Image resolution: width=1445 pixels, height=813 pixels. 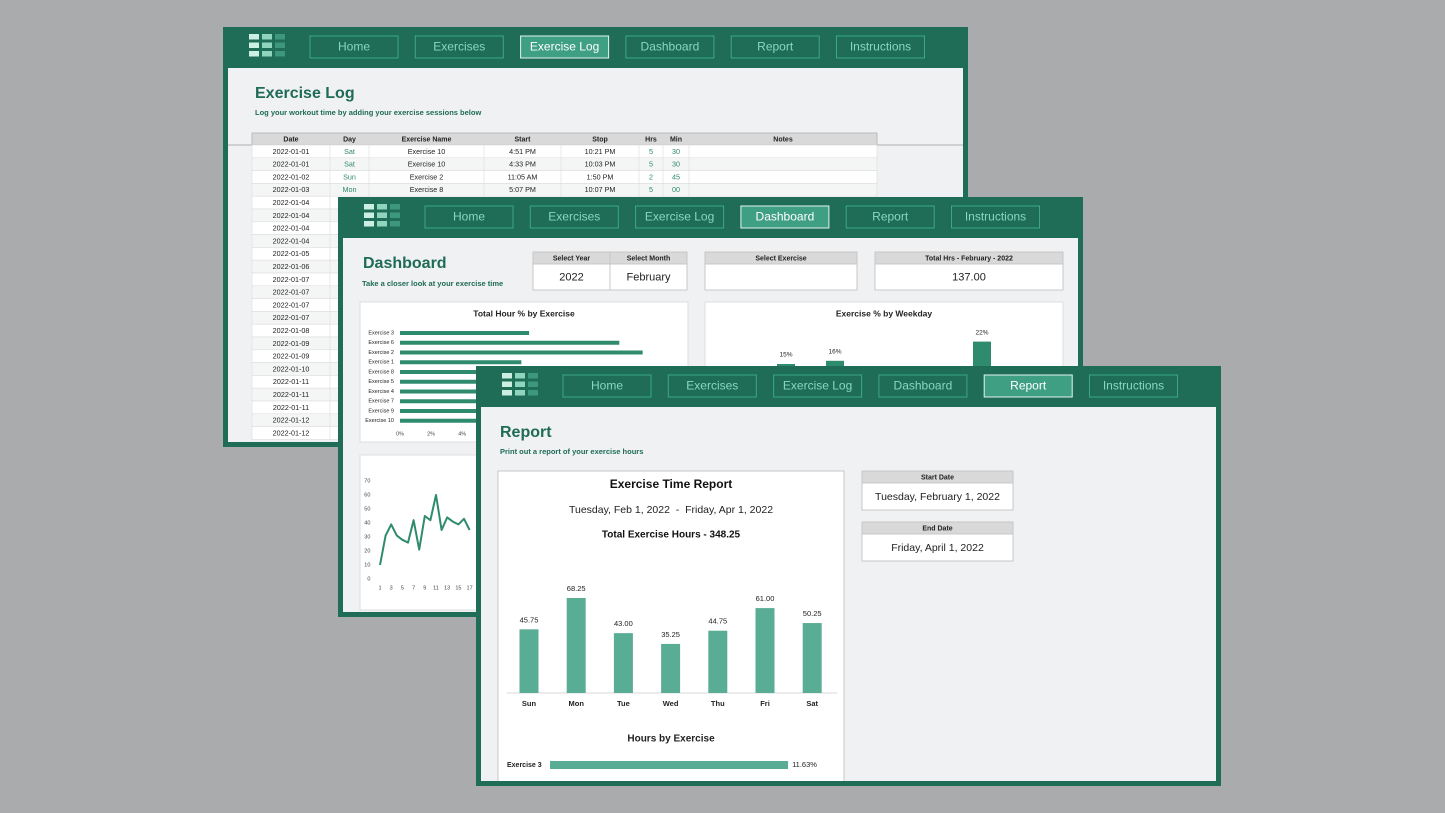 What do you see at coordinates (291, 368) in the screenshot?
I see `table-cell: 2022-01-10` at bounding box center [291, 368].